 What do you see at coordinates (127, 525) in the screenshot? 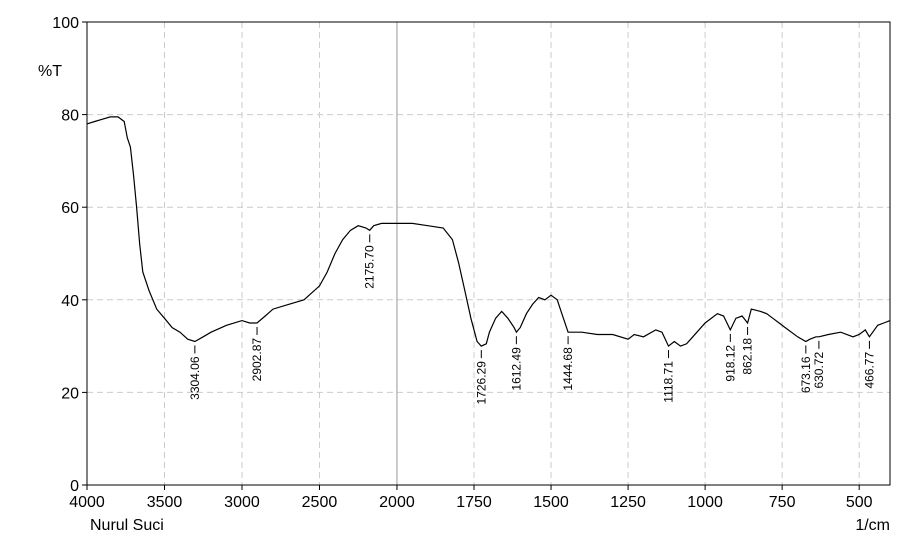
I see `author: Nurul Suci` at bounding box center [127, 525].